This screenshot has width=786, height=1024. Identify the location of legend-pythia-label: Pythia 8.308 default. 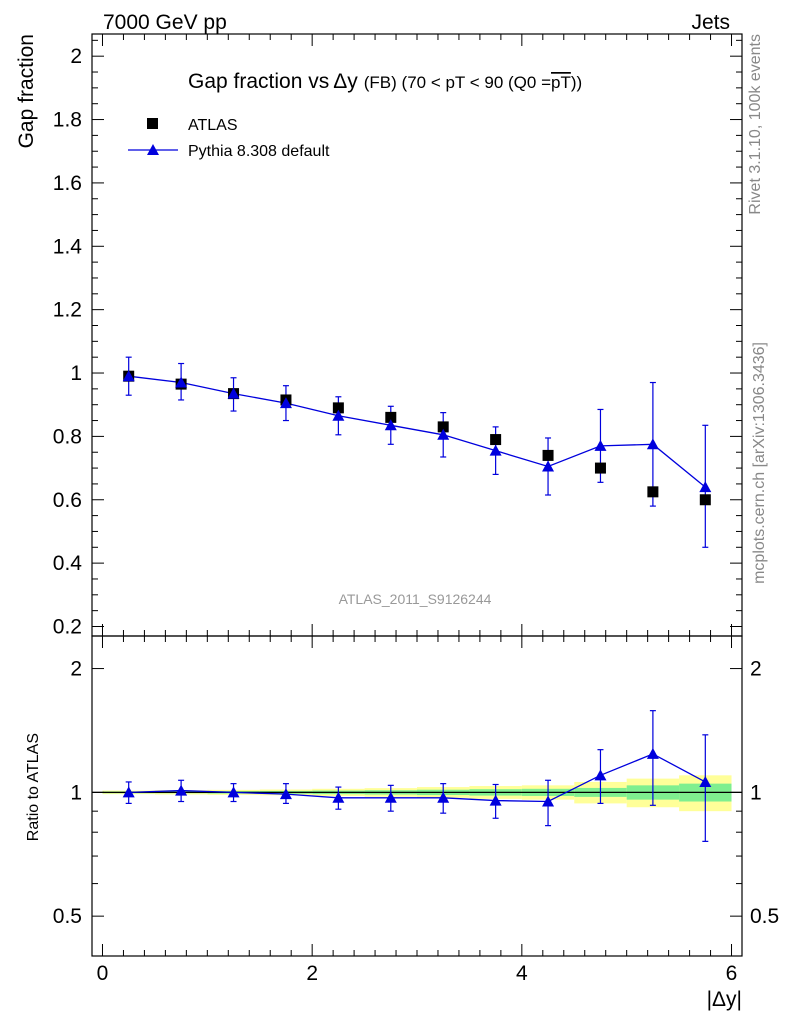
(259, 151).